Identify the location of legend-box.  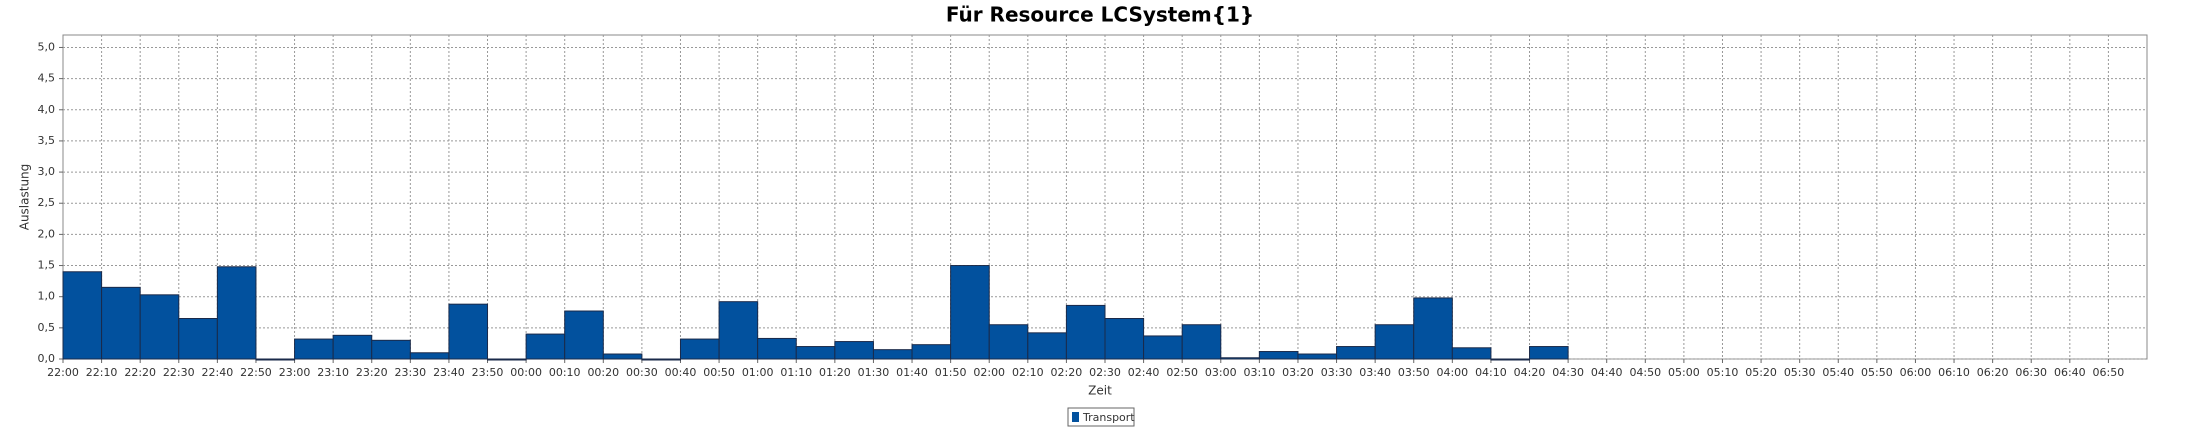
(1101, 417).